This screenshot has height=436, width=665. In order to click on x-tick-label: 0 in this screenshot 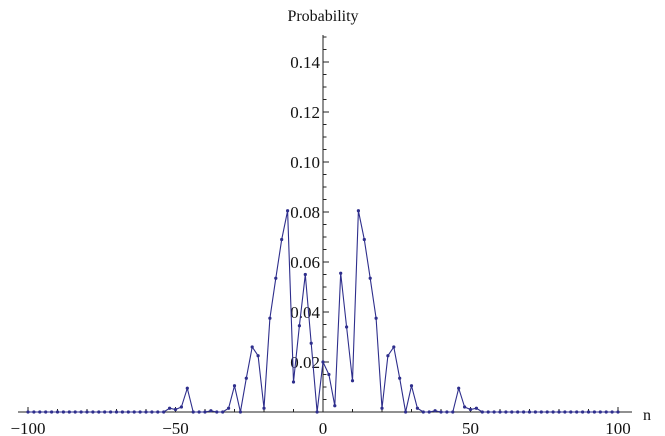, I will do `click(323, 427)`.